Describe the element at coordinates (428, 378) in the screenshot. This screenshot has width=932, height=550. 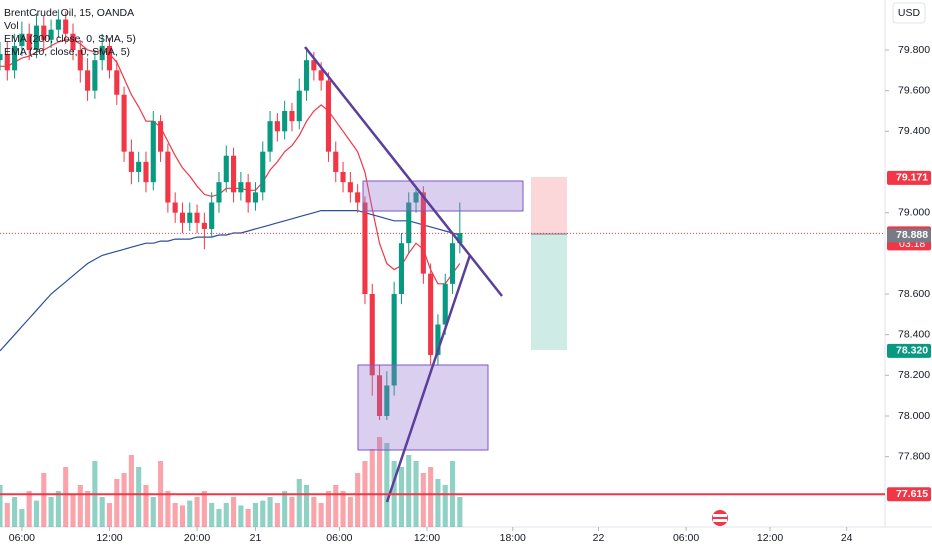
I see `trend-line` at that location.